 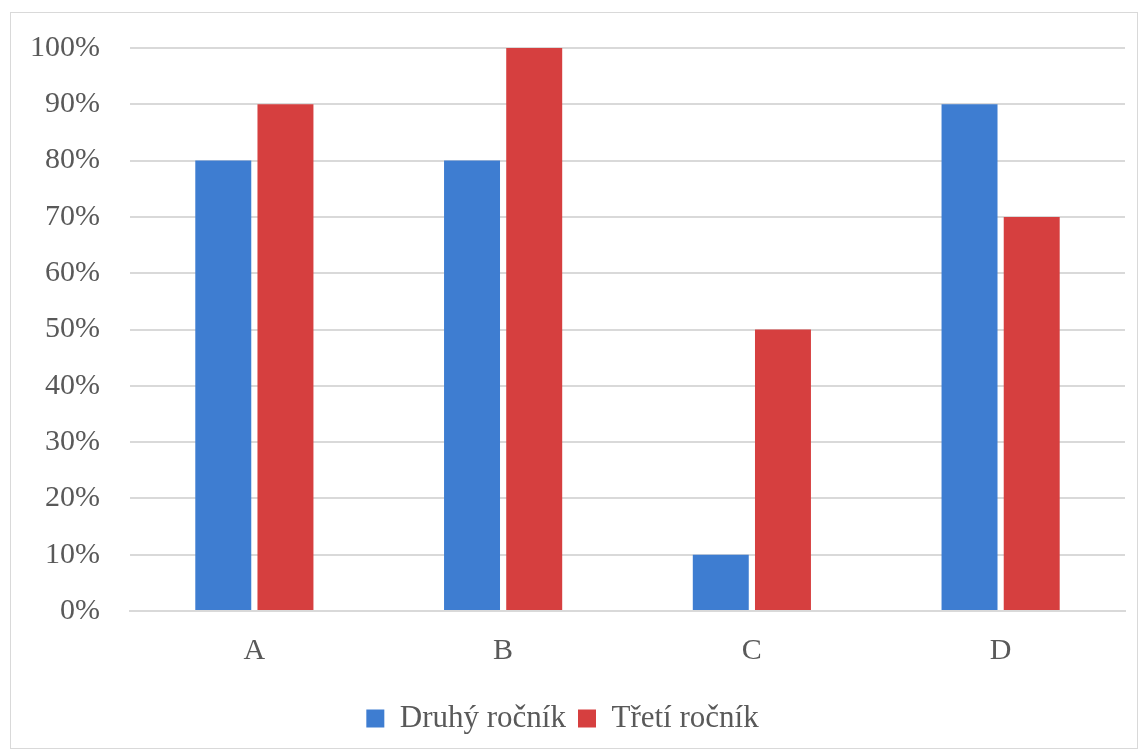 What do you see at coordinates (72, 327) in the screenshot?
I see `y-tick-label: 50%` at bounding box center [72, 327].